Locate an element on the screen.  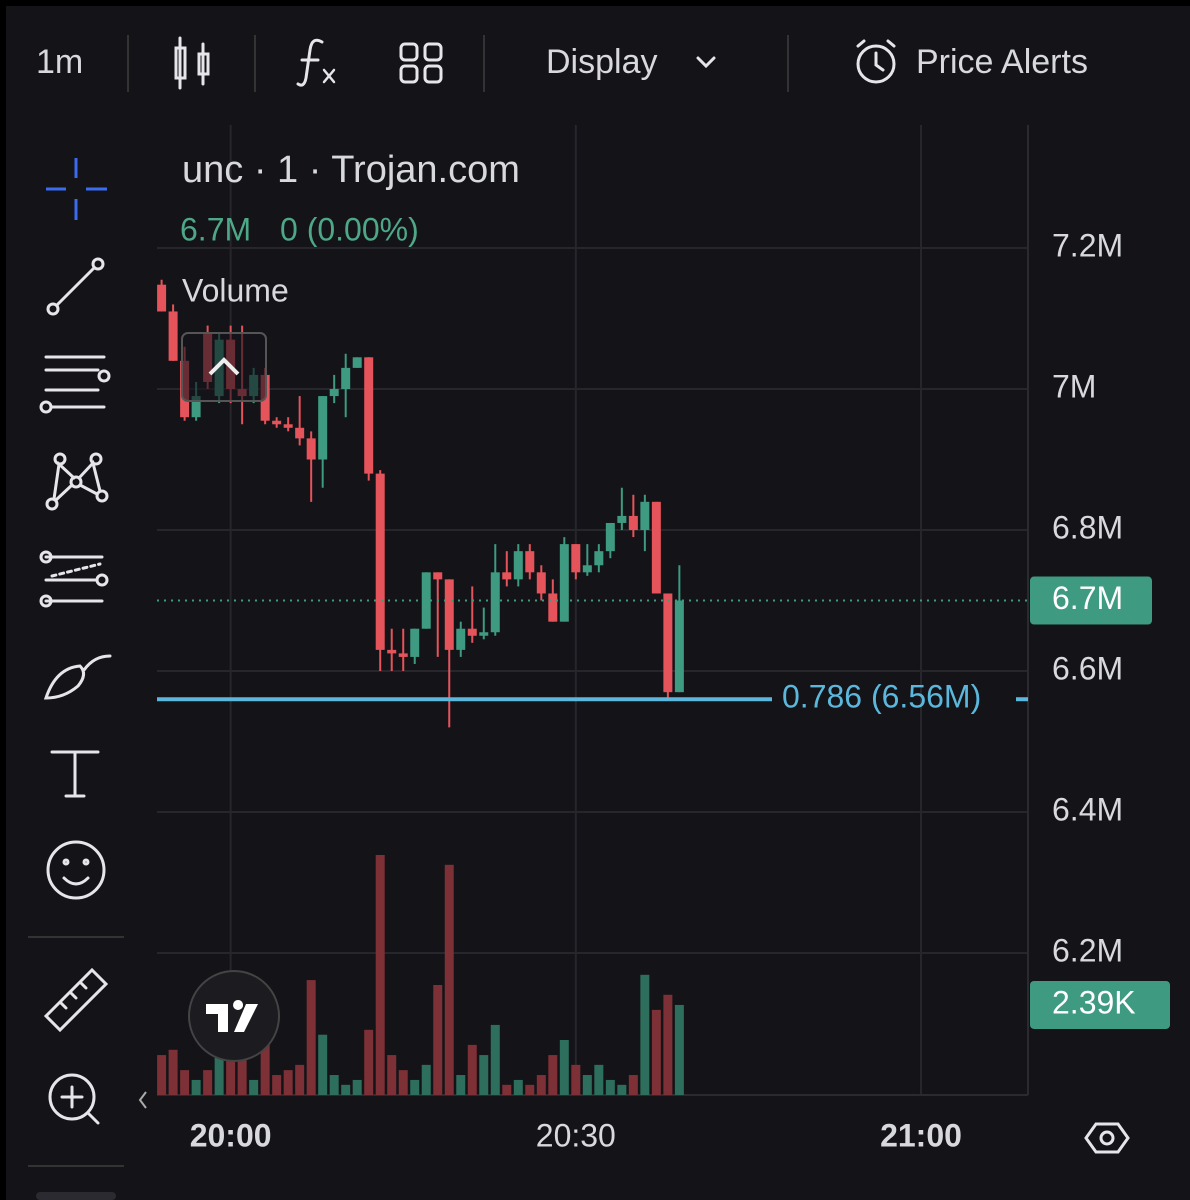
zoom-tool is located at coordinates (74, 1099).